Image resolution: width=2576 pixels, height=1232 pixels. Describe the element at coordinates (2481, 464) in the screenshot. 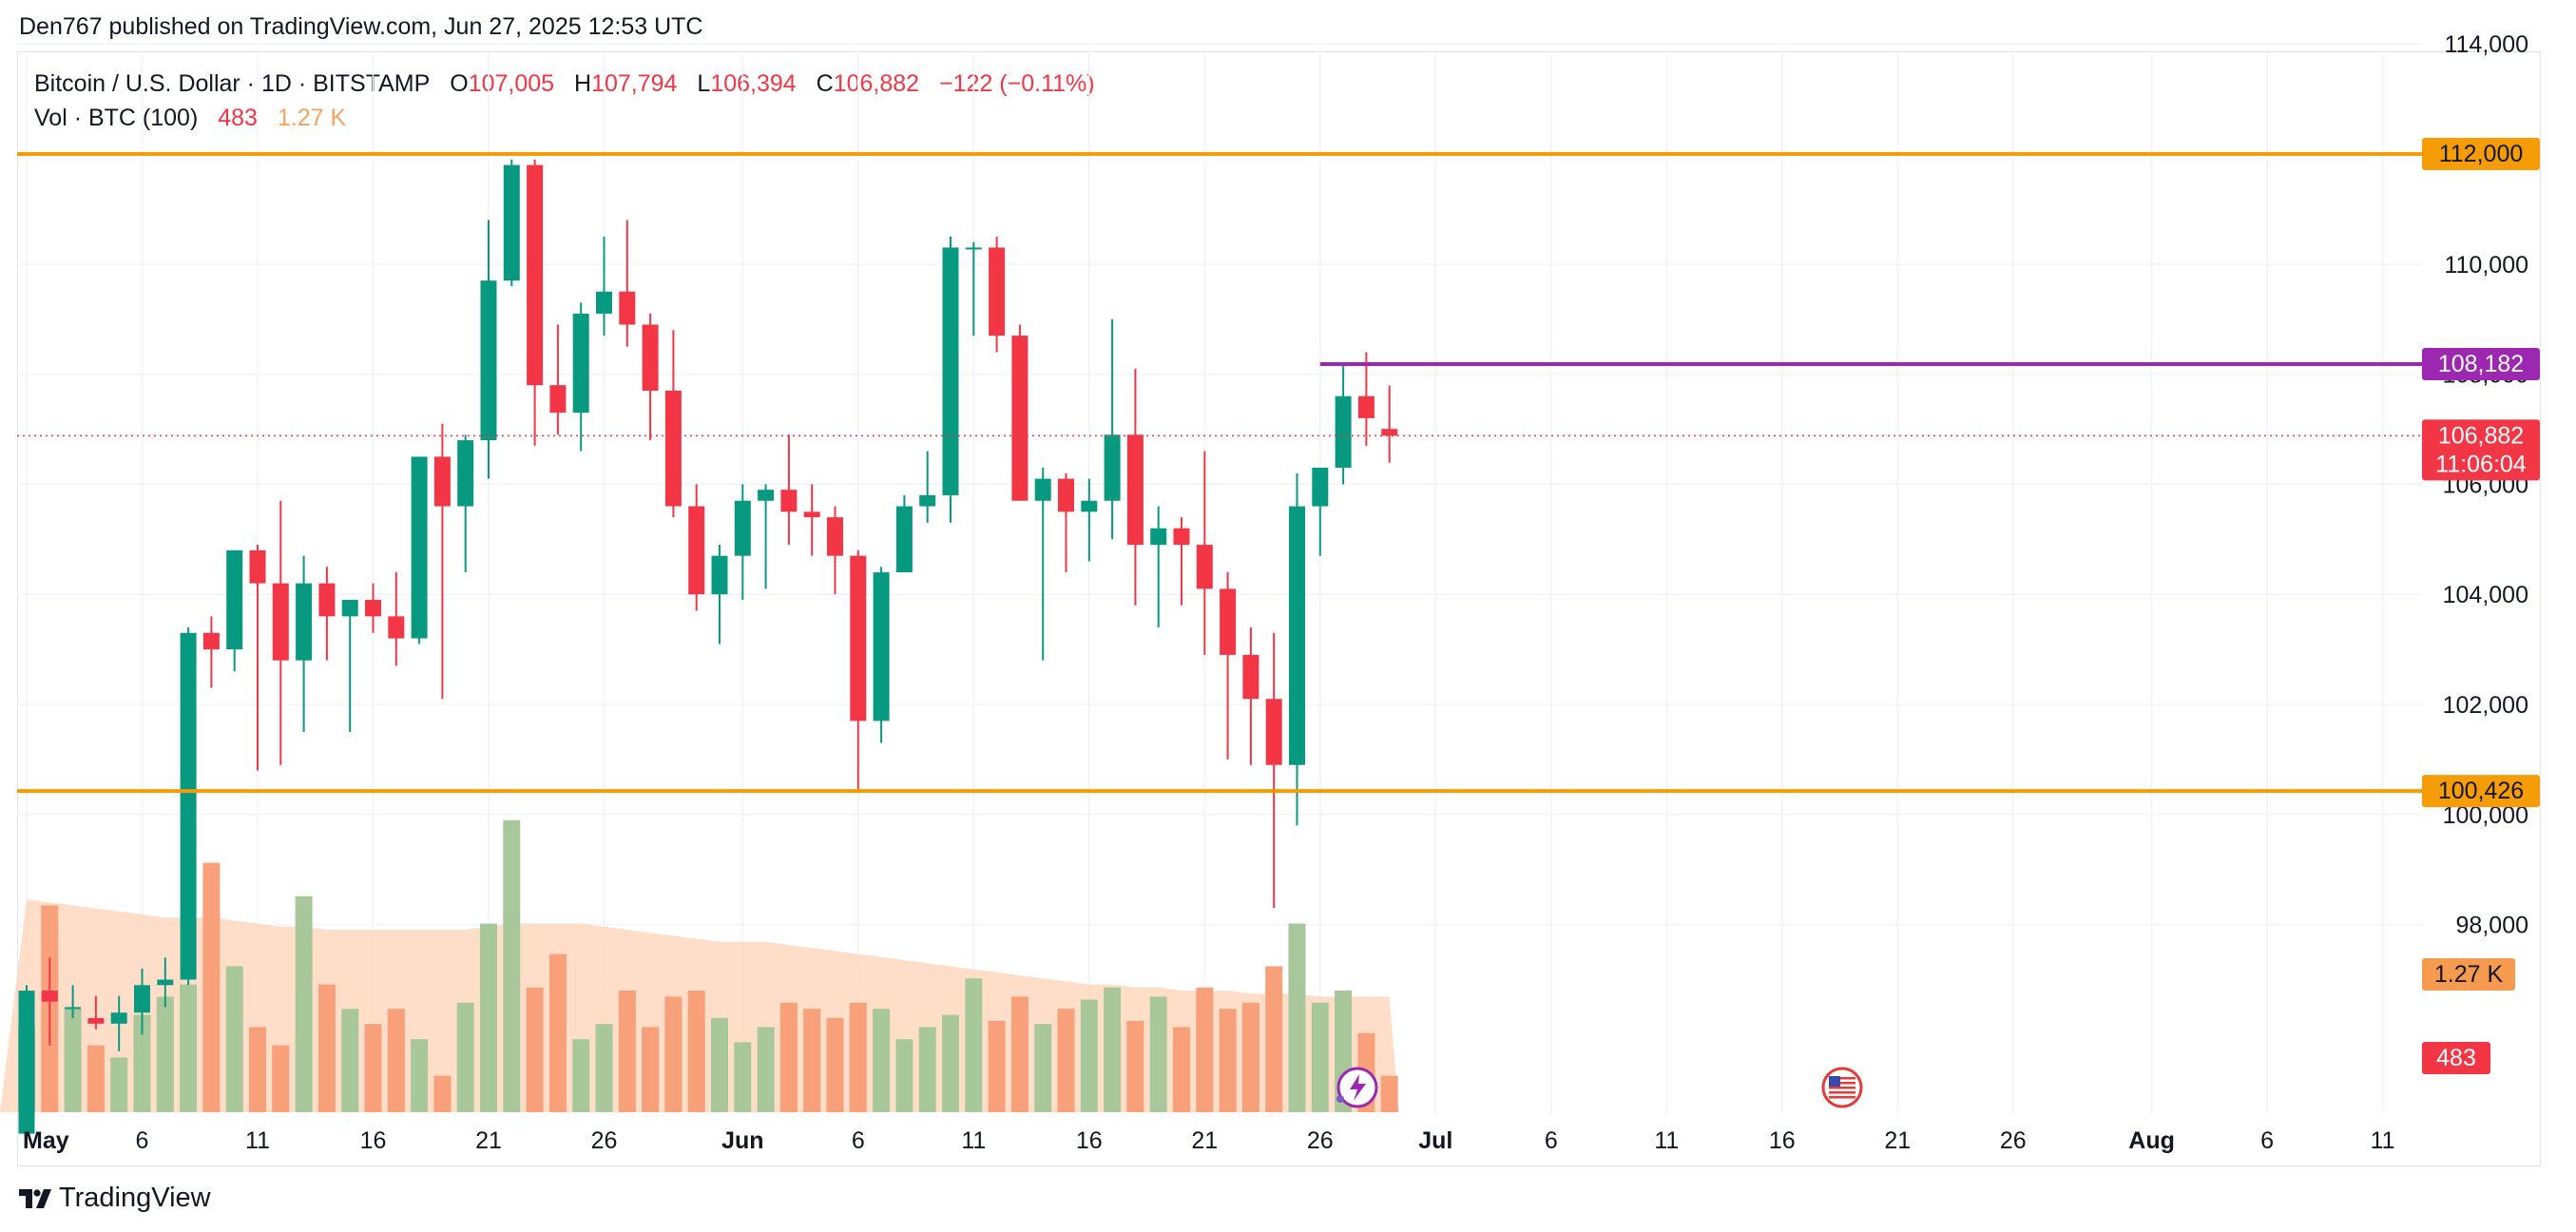

I see `last-price-label-text: 11:06:04` at that location.